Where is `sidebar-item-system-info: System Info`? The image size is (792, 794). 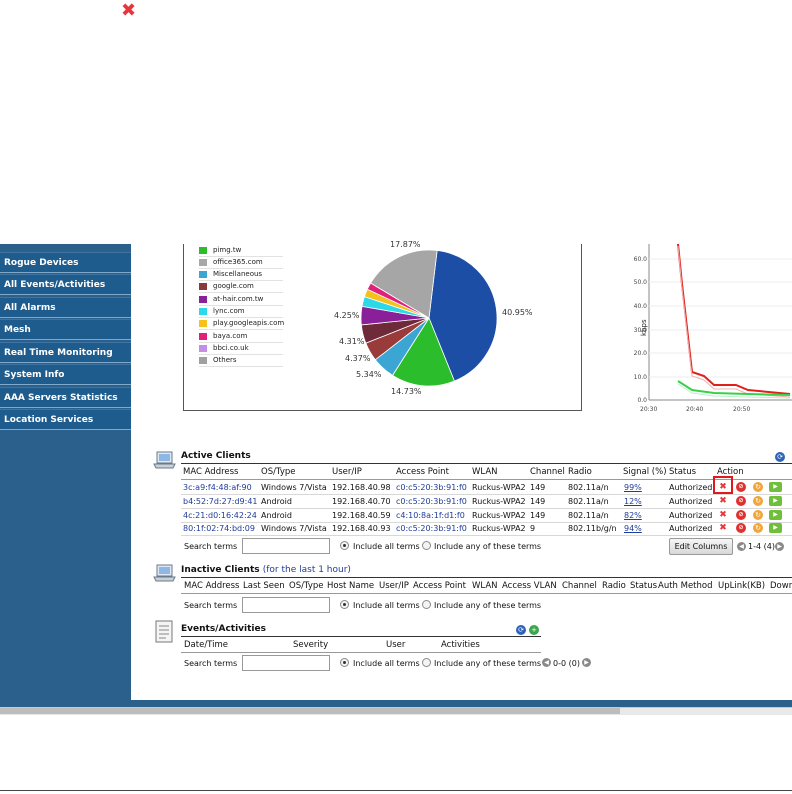
sidebar-item-system-info: System Info is located at coordinates (65, 374).